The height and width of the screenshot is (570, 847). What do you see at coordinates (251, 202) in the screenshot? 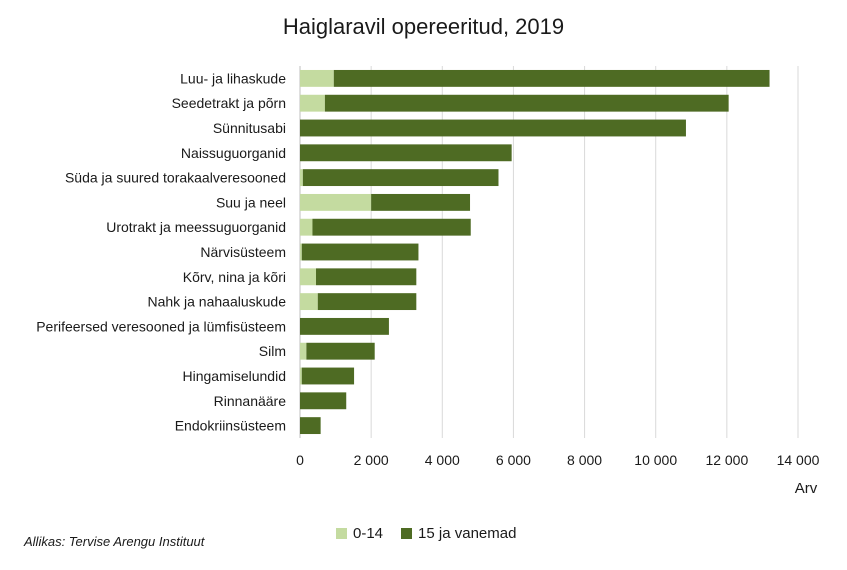
I see `category-label: Suu ja neel` at bounding box center [251, 202].